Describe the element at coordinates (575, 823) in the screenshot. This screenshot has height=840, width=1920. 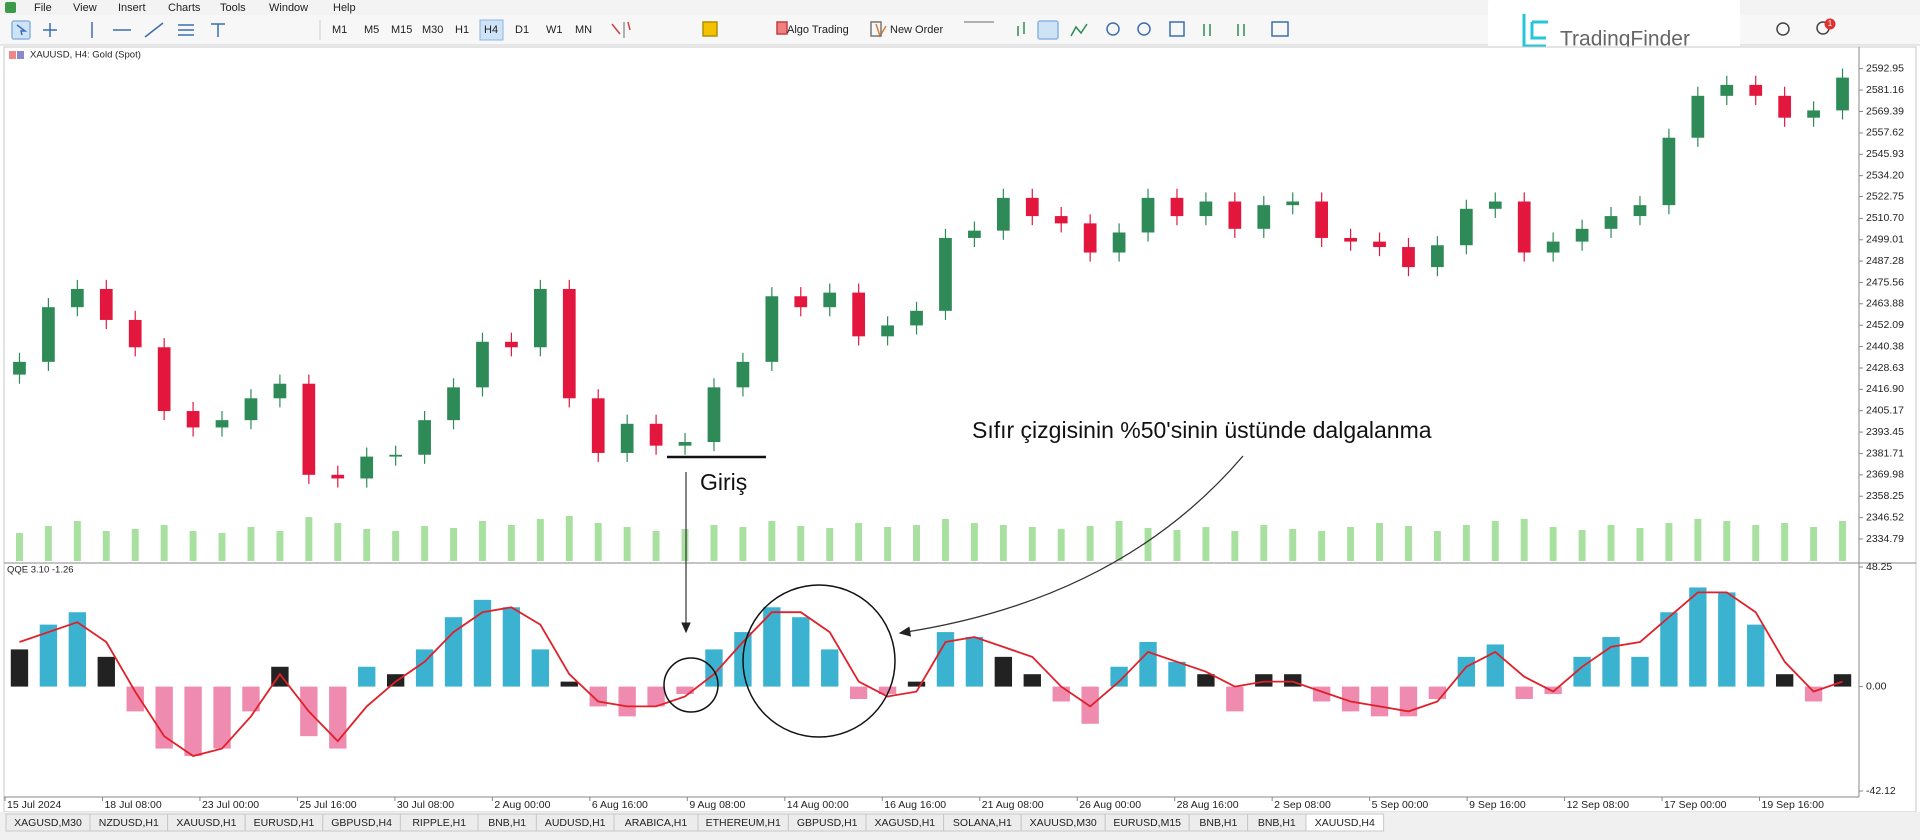
I see `tab-label: AUDUSD,H1` at that location.